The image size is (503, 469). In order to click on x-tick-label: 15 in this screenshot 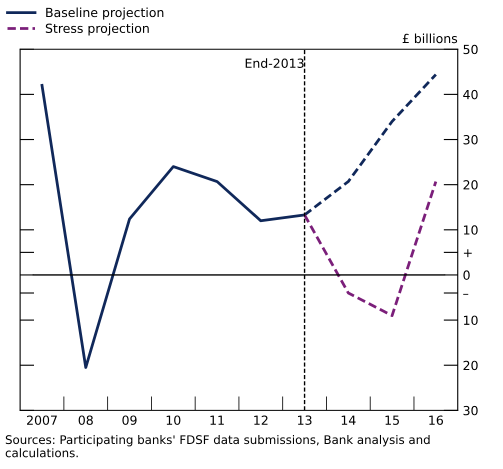, I will do `click(392, 420)`.